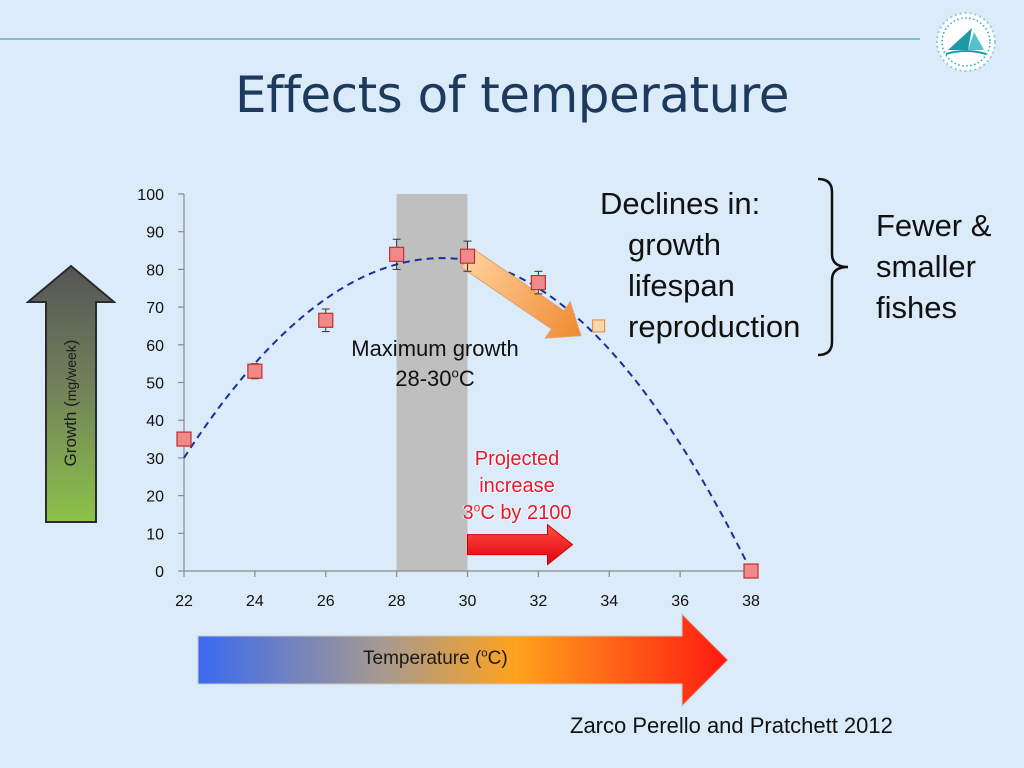 The height and width of the screenshot is (768, 1024). I want to click on x-tick-label-24: 24, so click(255, 601).